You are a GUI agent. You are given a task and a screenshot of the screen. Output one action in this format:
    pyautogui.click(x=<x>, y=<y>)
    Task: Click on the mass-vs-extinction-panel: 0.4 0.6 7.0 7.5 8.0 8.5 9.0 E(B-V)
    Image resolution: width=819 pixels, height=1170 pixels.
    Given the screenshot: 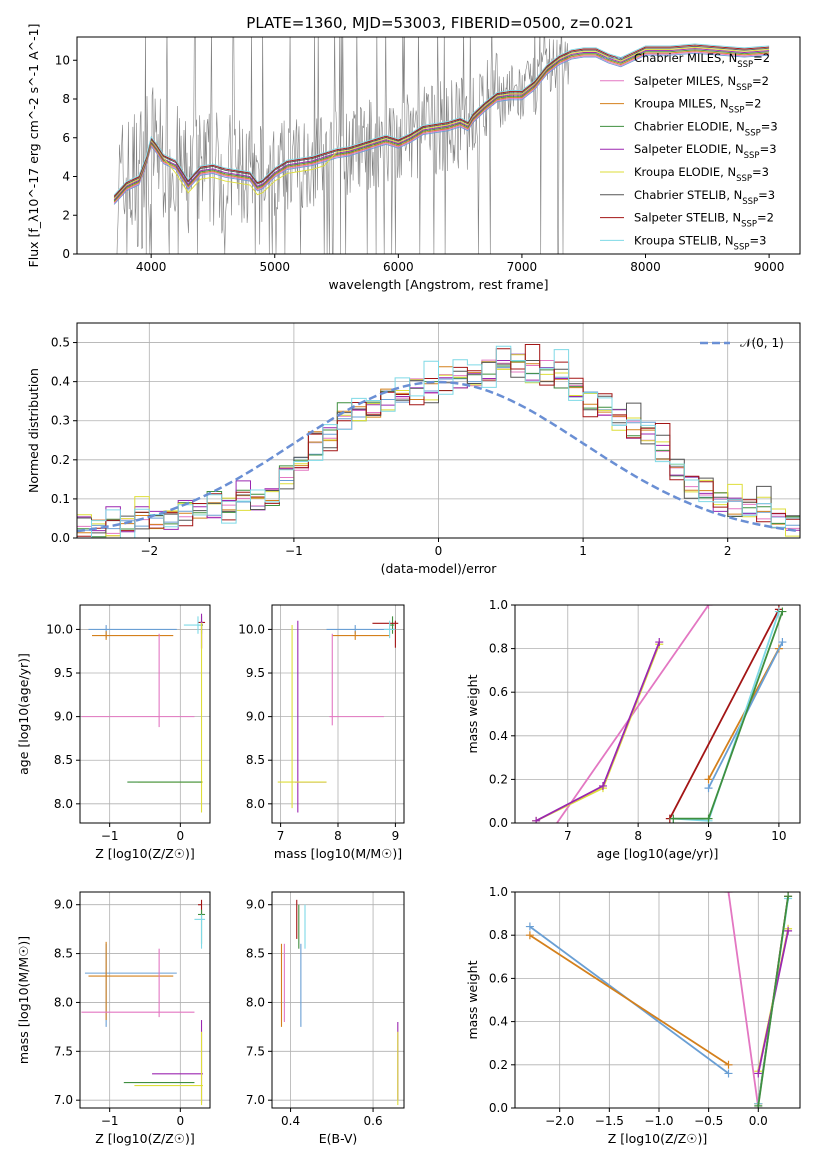 What is the action you would take?
    pyautogui.click(x=325, y=1018)
    